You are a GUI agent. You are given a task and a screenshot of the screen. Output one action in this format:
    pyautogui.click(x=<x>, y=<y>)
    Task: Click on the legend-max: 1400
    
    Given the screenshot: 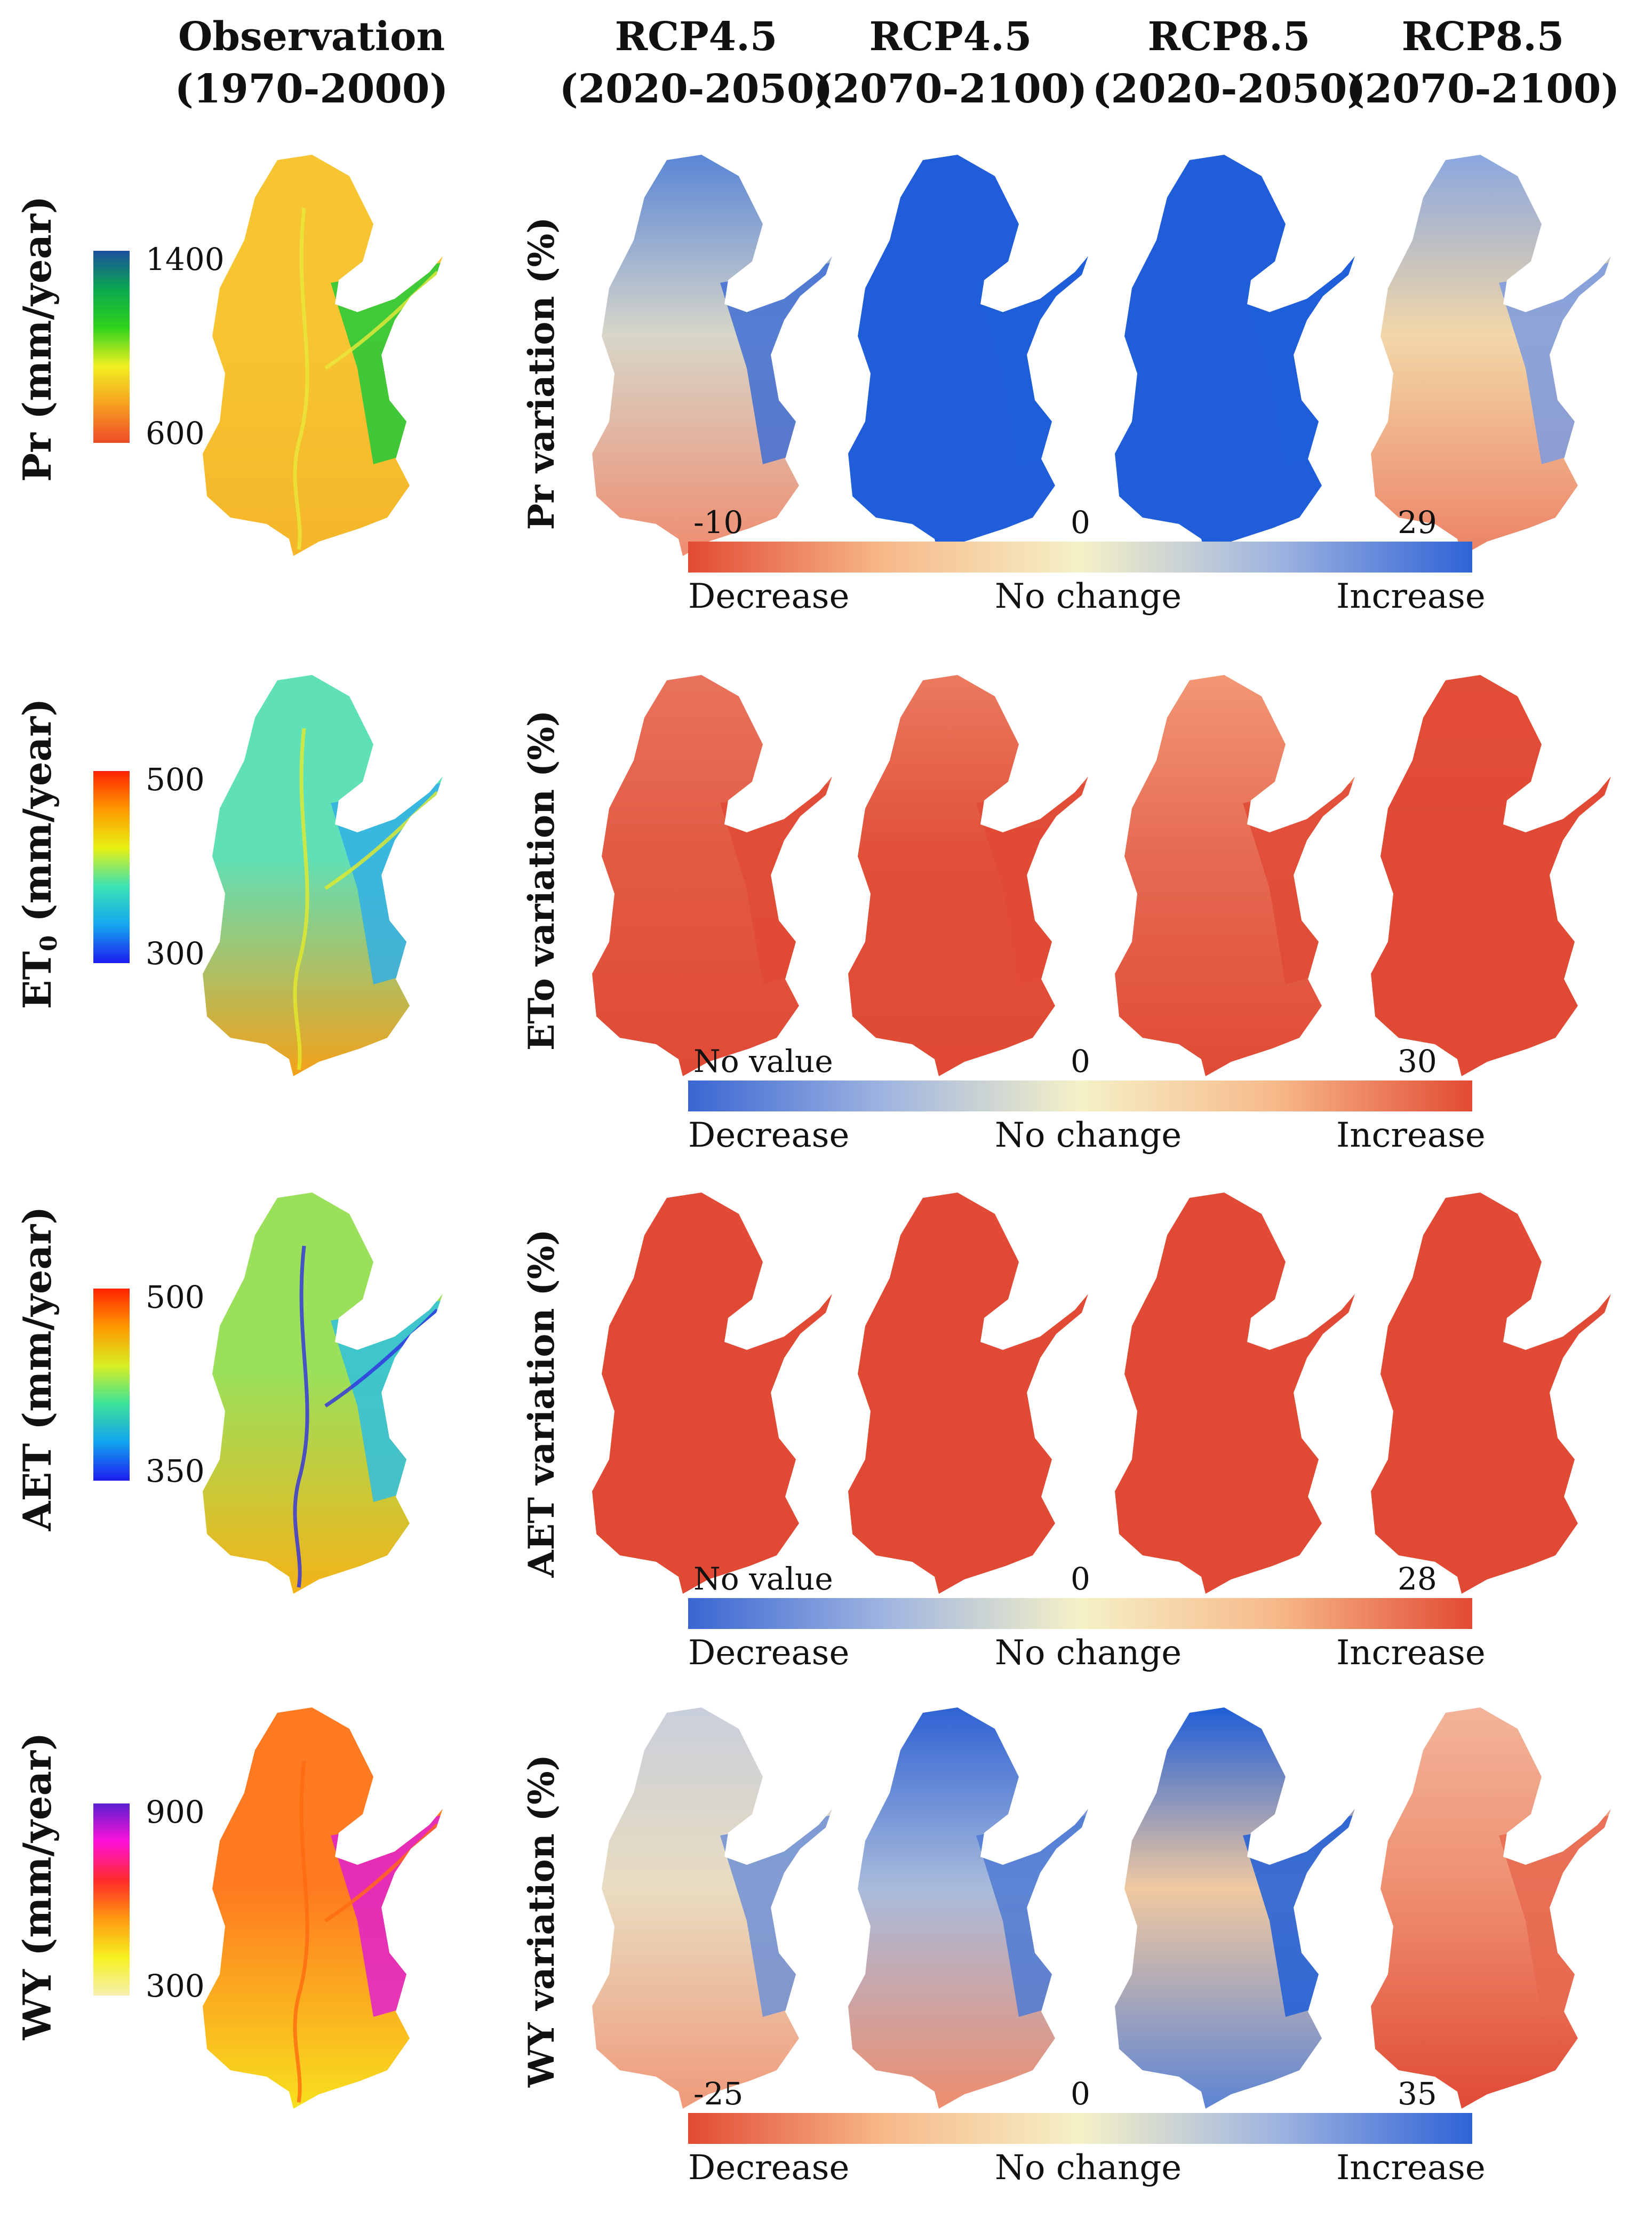 What is the action you would take?
    pyautogui.click(x=185, y=259)
    